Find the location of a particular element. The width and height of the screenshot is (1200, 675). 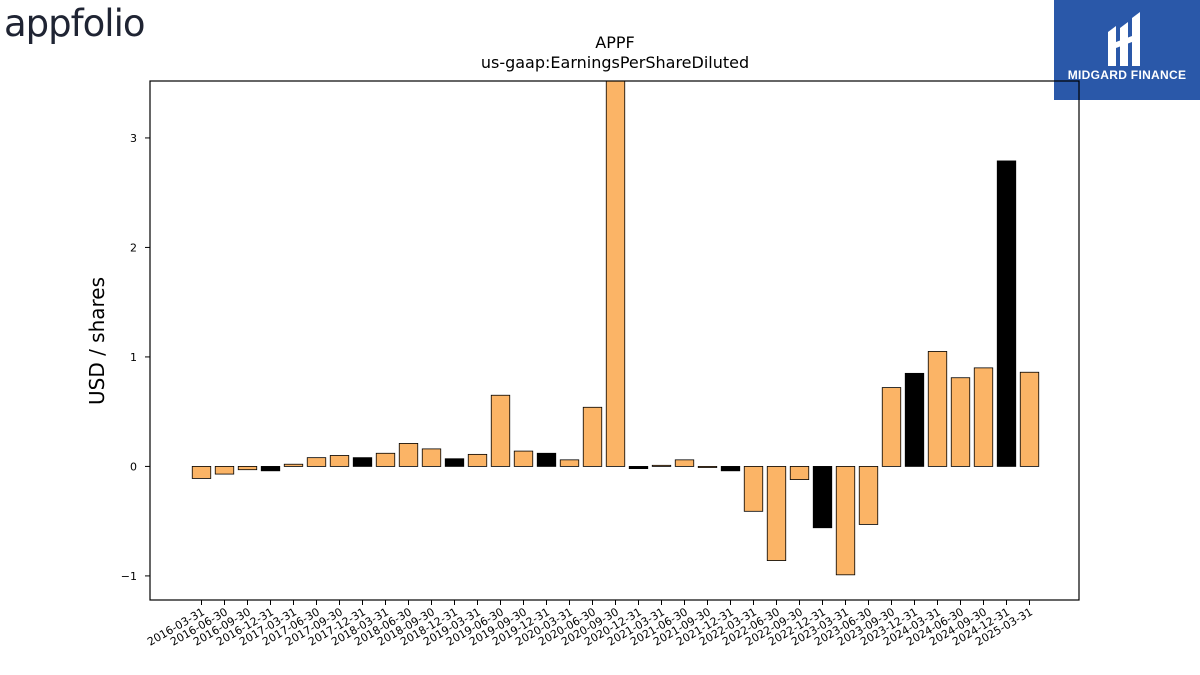

y-tick-label: −1 is located at coordinates (129, 576).